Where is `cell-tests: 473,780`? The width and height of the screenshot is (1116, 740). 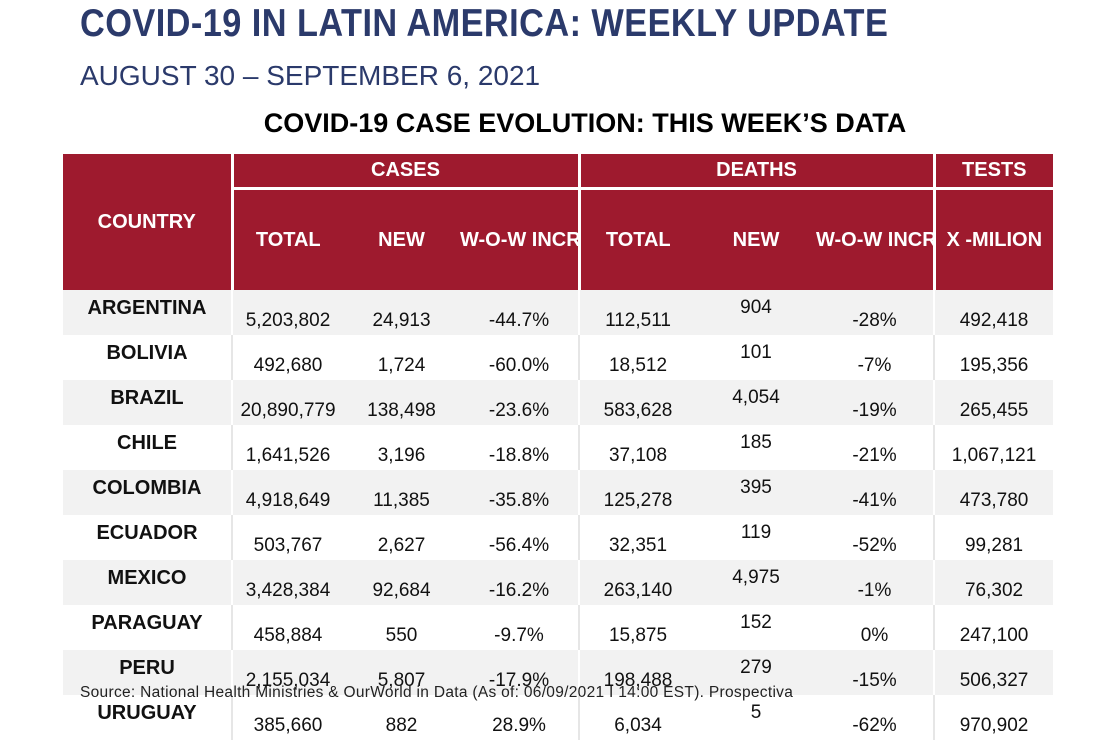
cell-tests: 473,780 is located at coordinates (994, 492).